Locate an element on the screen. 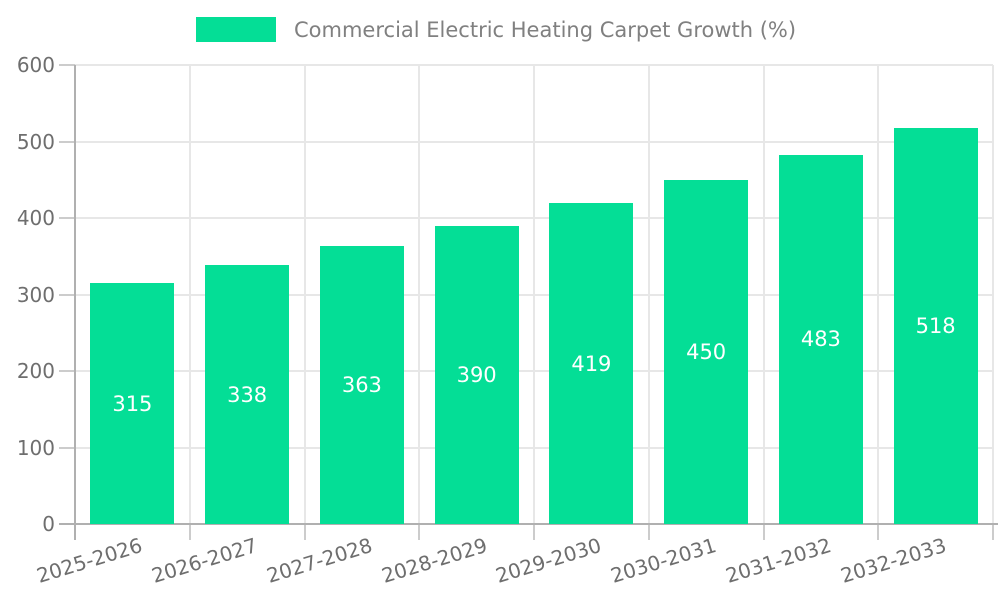  y-axis-line is located at coordinates (75, 302).